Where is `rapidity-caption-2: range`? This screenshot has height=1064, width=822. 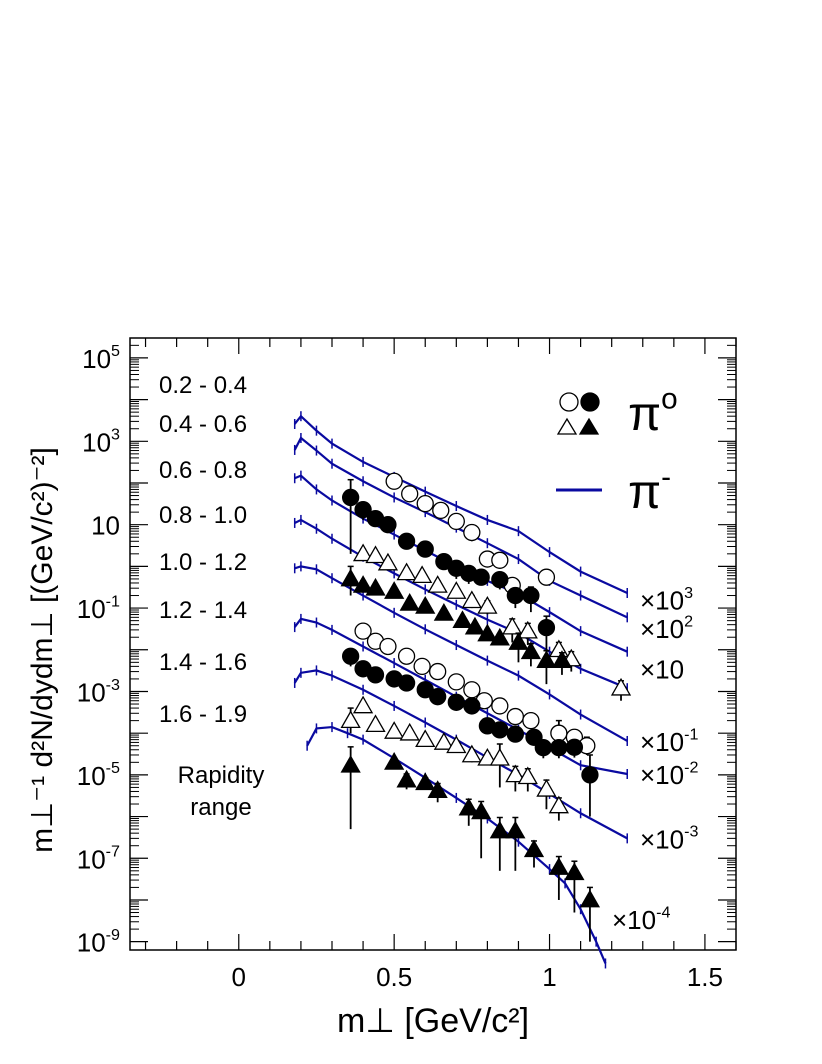 rapidity-caption-2: range is located at coordinates (220, 807).